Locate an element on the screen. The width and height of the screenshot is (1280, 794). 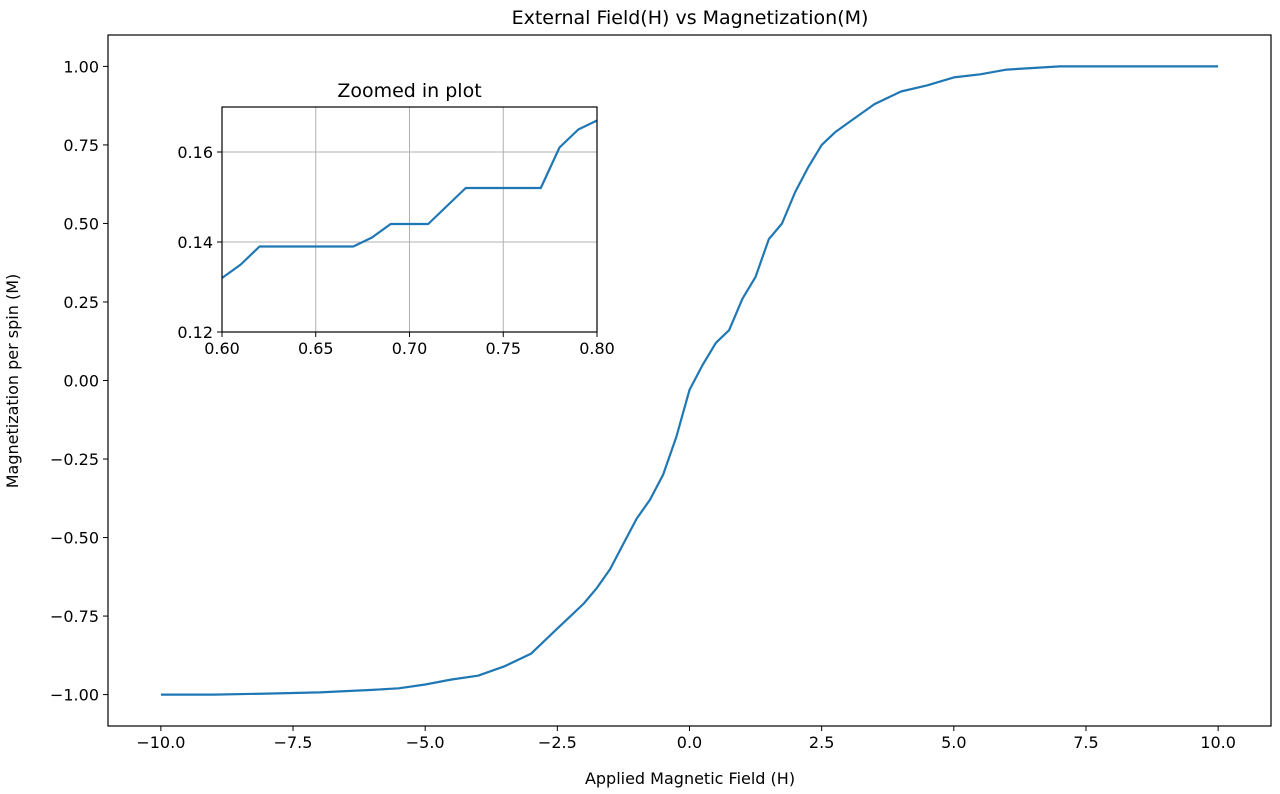
inset-x-tick-label: 0.75 is located at coordinates (503, 348).